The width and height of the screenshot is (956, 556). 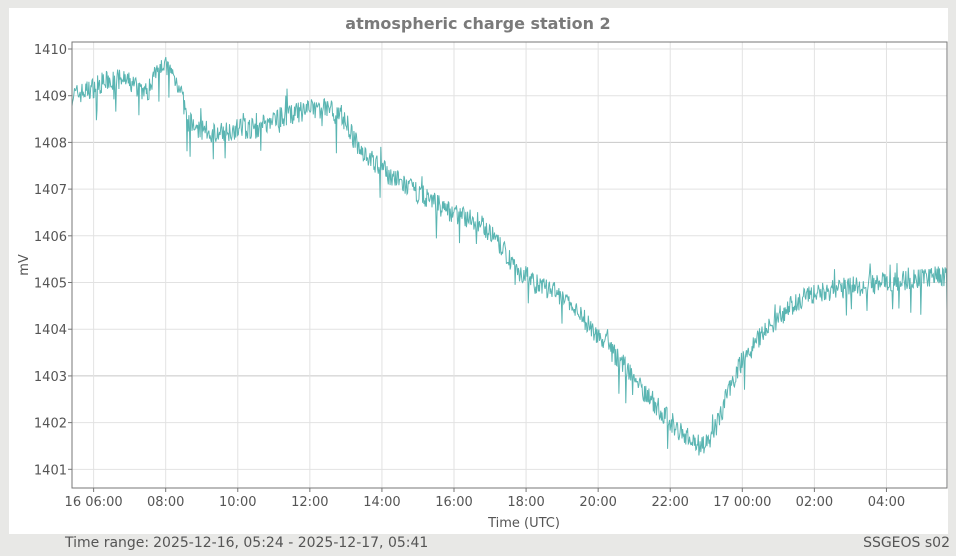 I want to click on time-range-value: 2025-12-16, 05:24 - 2025-12-17, 05:41, so click(x=291, y=543).